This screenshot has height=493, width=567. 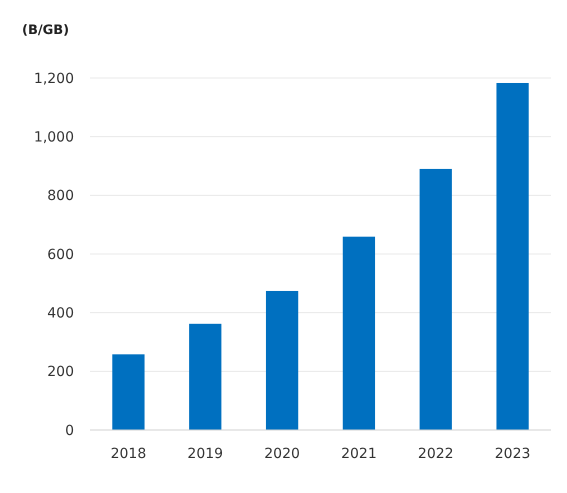 I want to click on y-tick-label: 400, so click(x=60, y=314).